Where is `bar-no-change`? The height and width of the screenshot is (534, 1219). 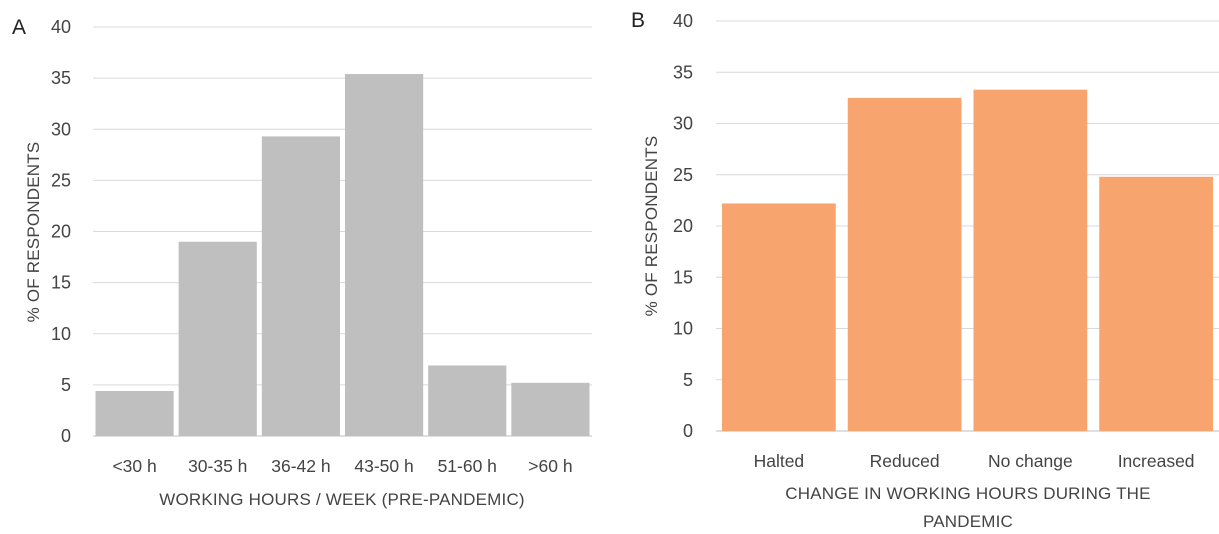 bar-no-change is located at coordinates (1030, 260).